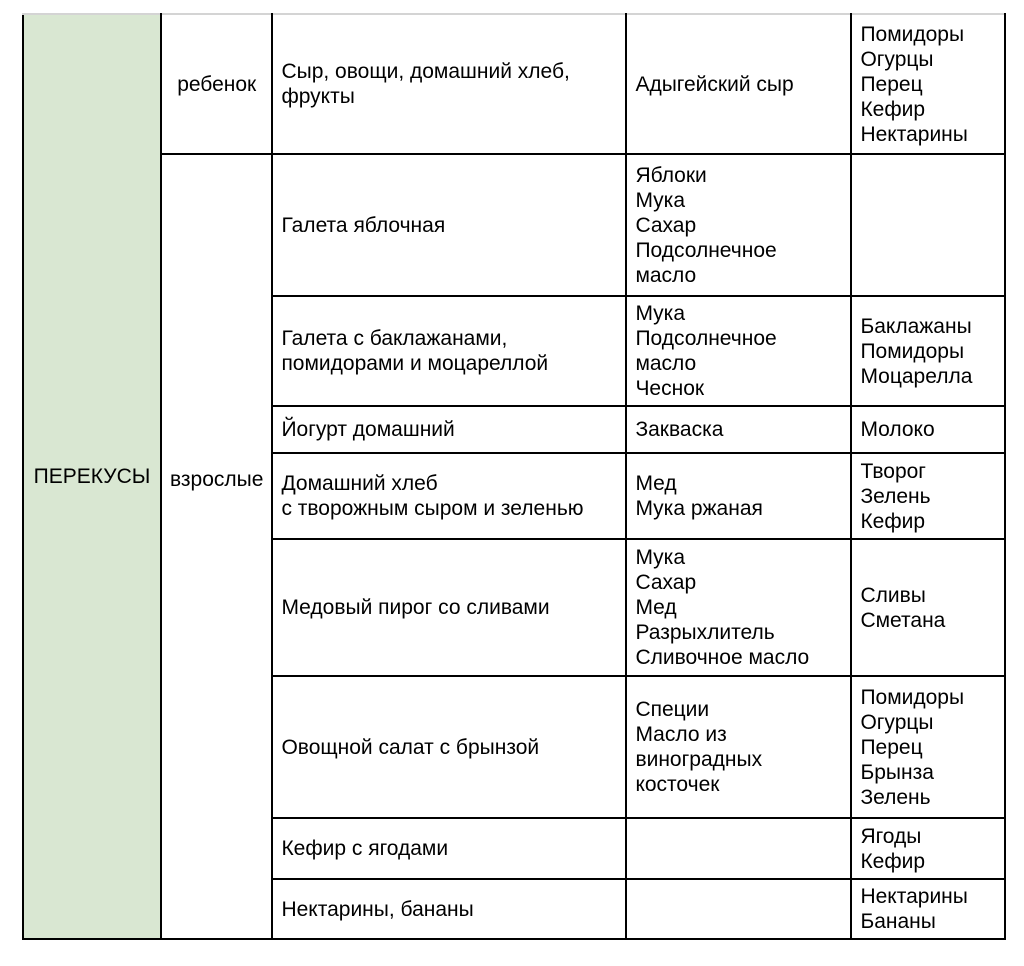  I want to click on table-row: Нектарины, бананы Нектарины Бананы, so click(515, 909).